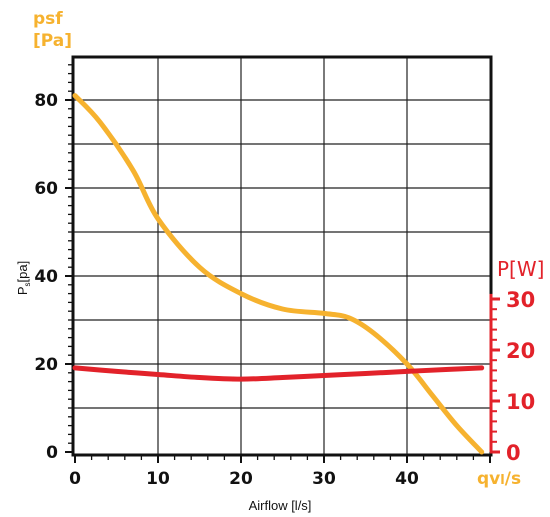 The image size is (550, 517). What do you see at coordinates (158, 479) in the screenshot?
I see `x-axis-tick-label: 10` at bounding box center [158, 479].